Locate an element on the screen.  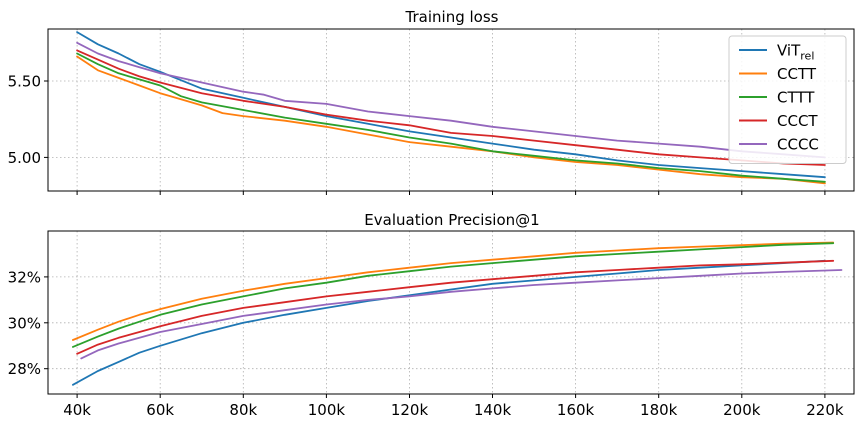
legend-label-subscript: rel is located at coordinates (807, 56).